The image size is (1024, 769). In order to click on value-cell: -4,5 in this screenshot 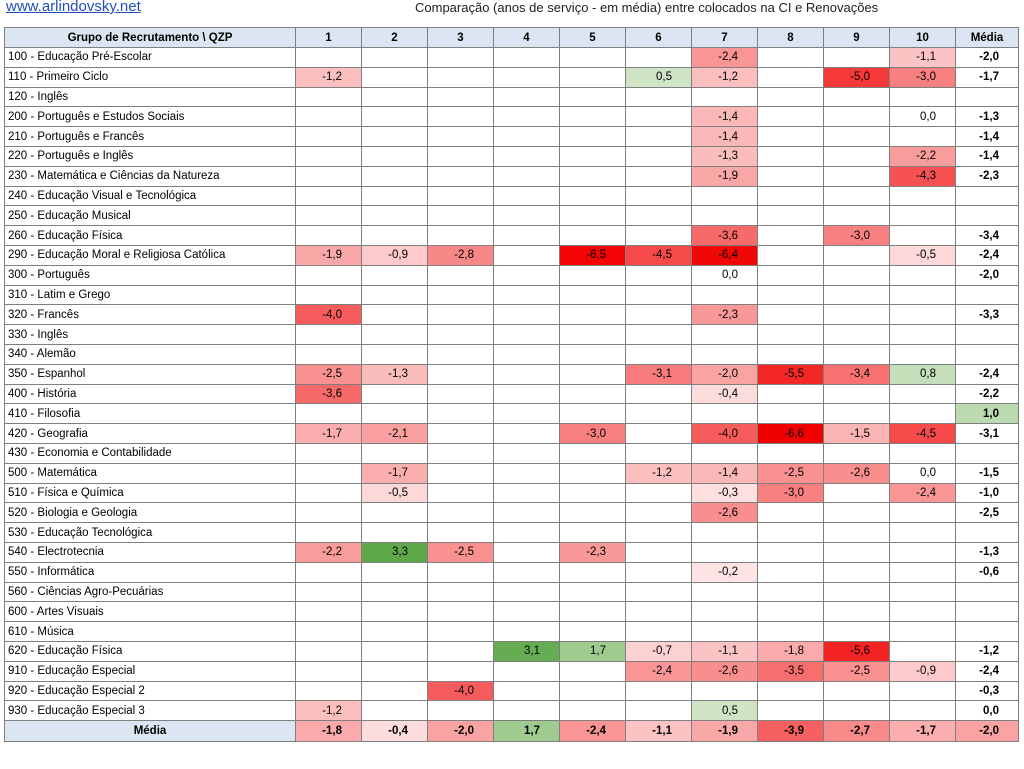, I will do `click(658, 255)`.